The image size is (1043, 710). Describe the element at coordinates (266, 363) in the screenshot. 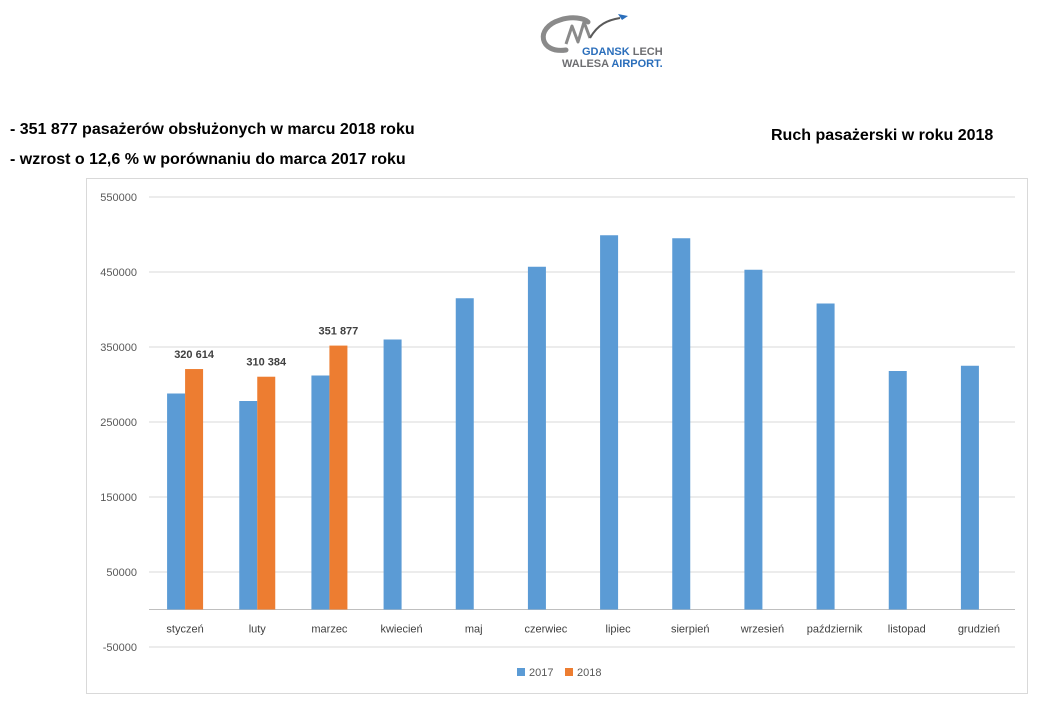

I see `data-label: 310 384` at that location.